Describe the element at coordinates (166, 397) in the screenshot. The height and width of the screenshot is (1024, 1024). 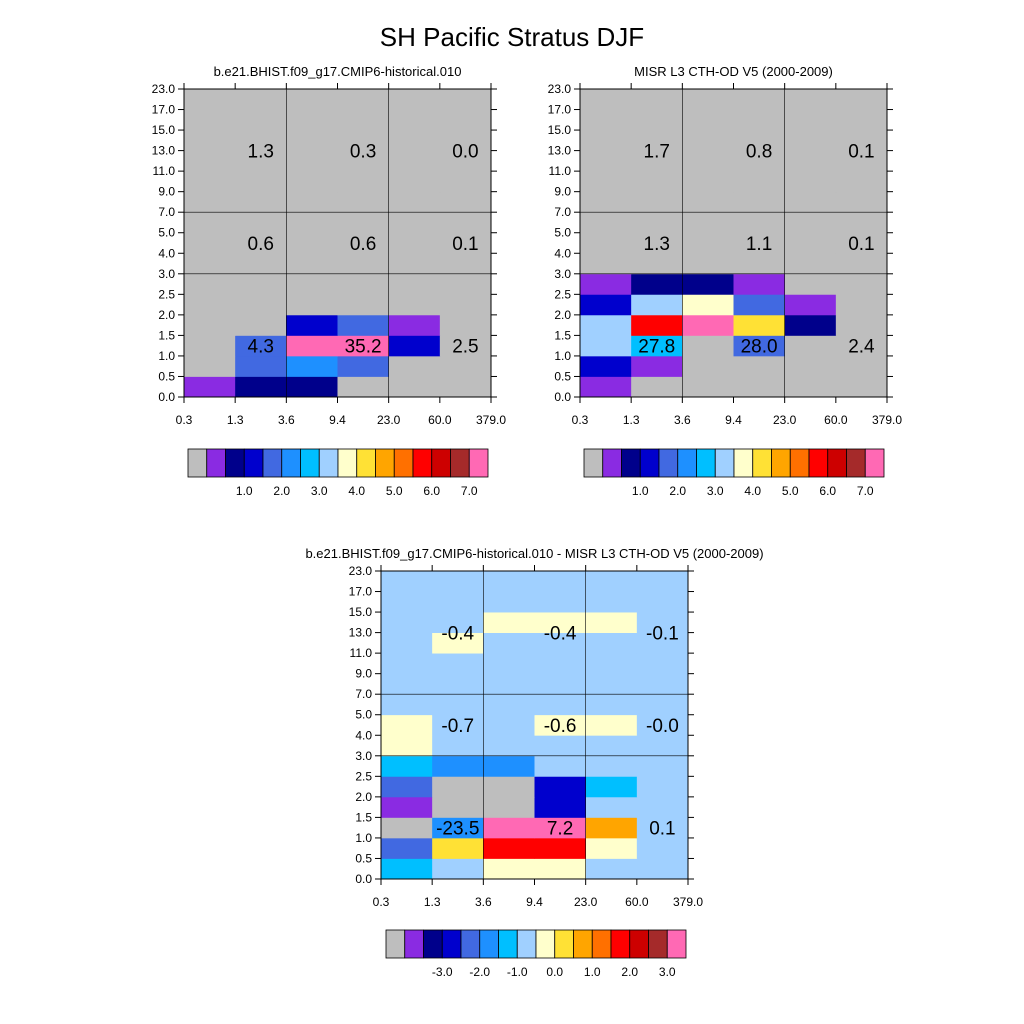
I see `y-tick-label: 0.0` at that location.